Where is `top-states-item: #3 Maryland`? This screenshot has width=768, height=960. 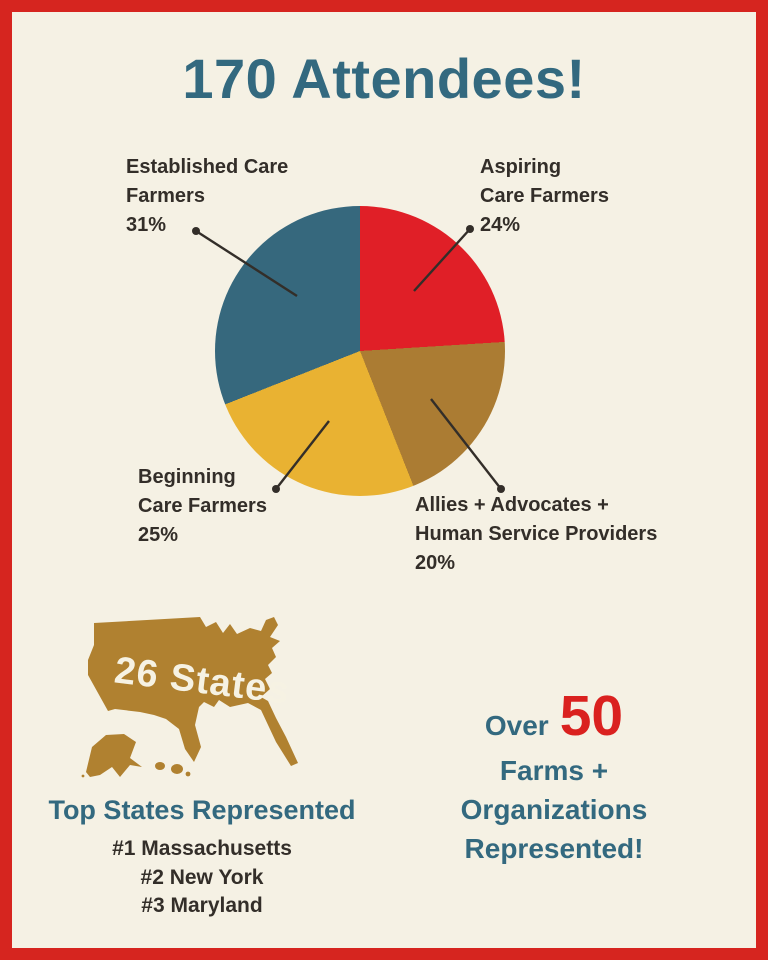
top-states-item: #3 Maryland is located at coordinates (202, 905).